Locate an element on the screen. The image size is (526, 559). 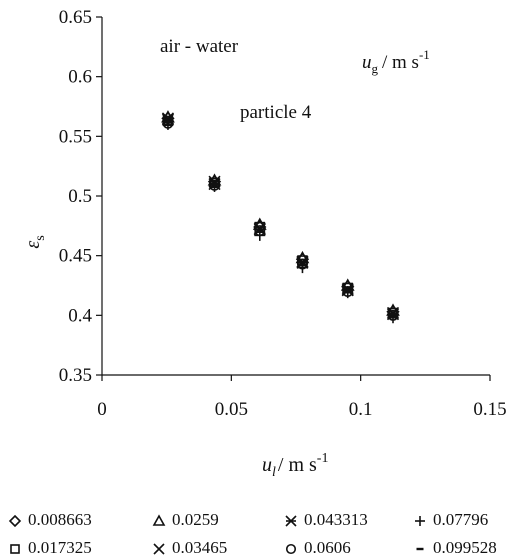
legend-item-dash: 0.099528 is located at coordinates (455, 548).